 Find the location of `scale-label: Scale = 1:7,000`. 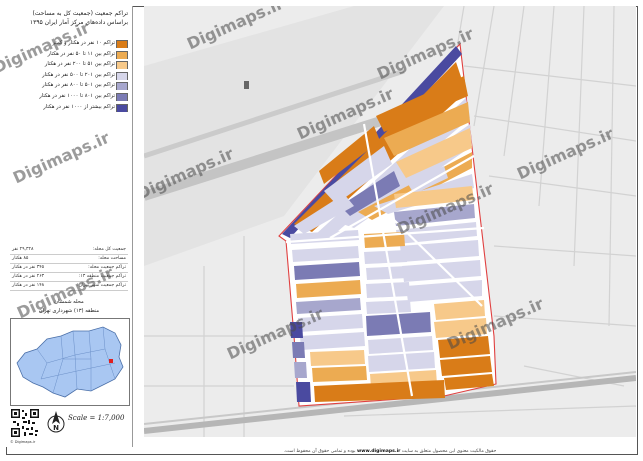

scale-label: Scale = 1:7,000 is located at coordinates (96, 418).